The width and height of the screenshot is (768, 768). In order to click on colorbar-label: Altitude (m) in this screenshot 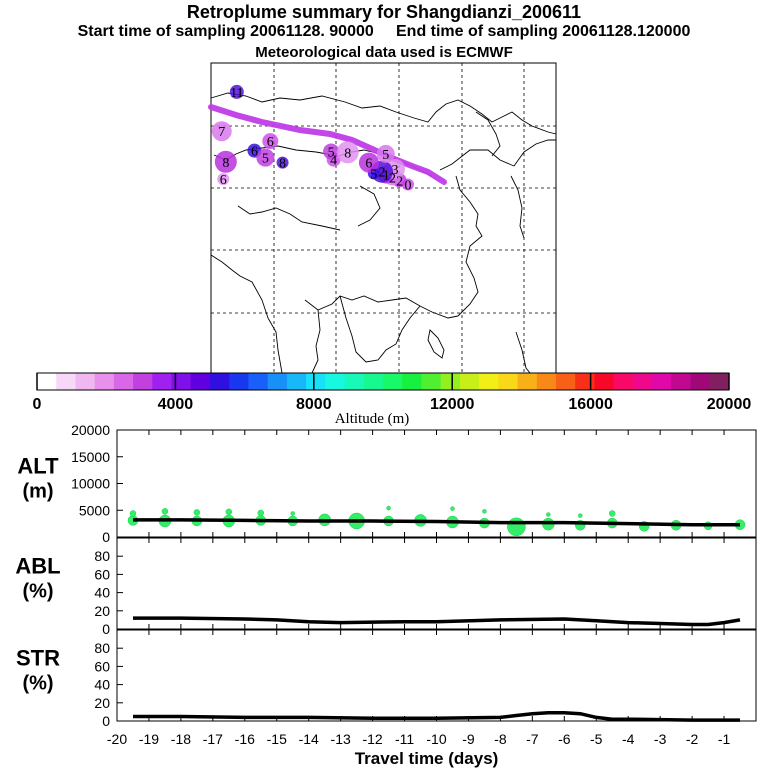, I will do `click(372, 419)`.